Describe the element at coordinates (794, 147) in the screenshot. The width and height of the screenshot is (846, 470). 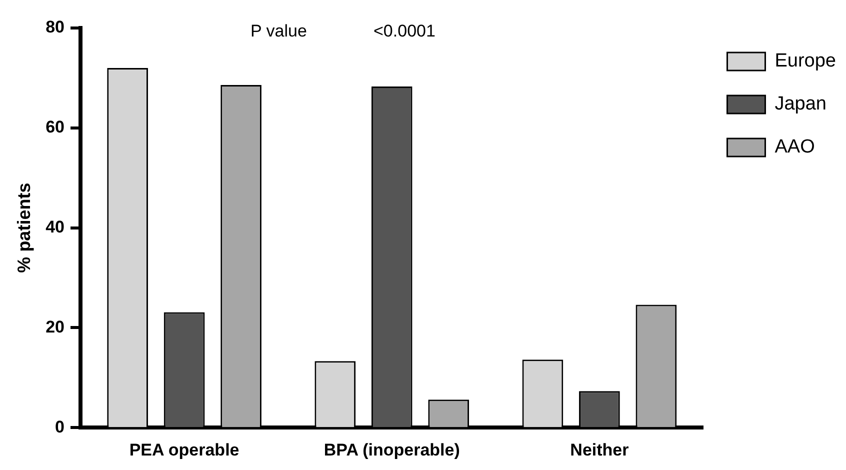
I see `legend-label: AAO` at that location.